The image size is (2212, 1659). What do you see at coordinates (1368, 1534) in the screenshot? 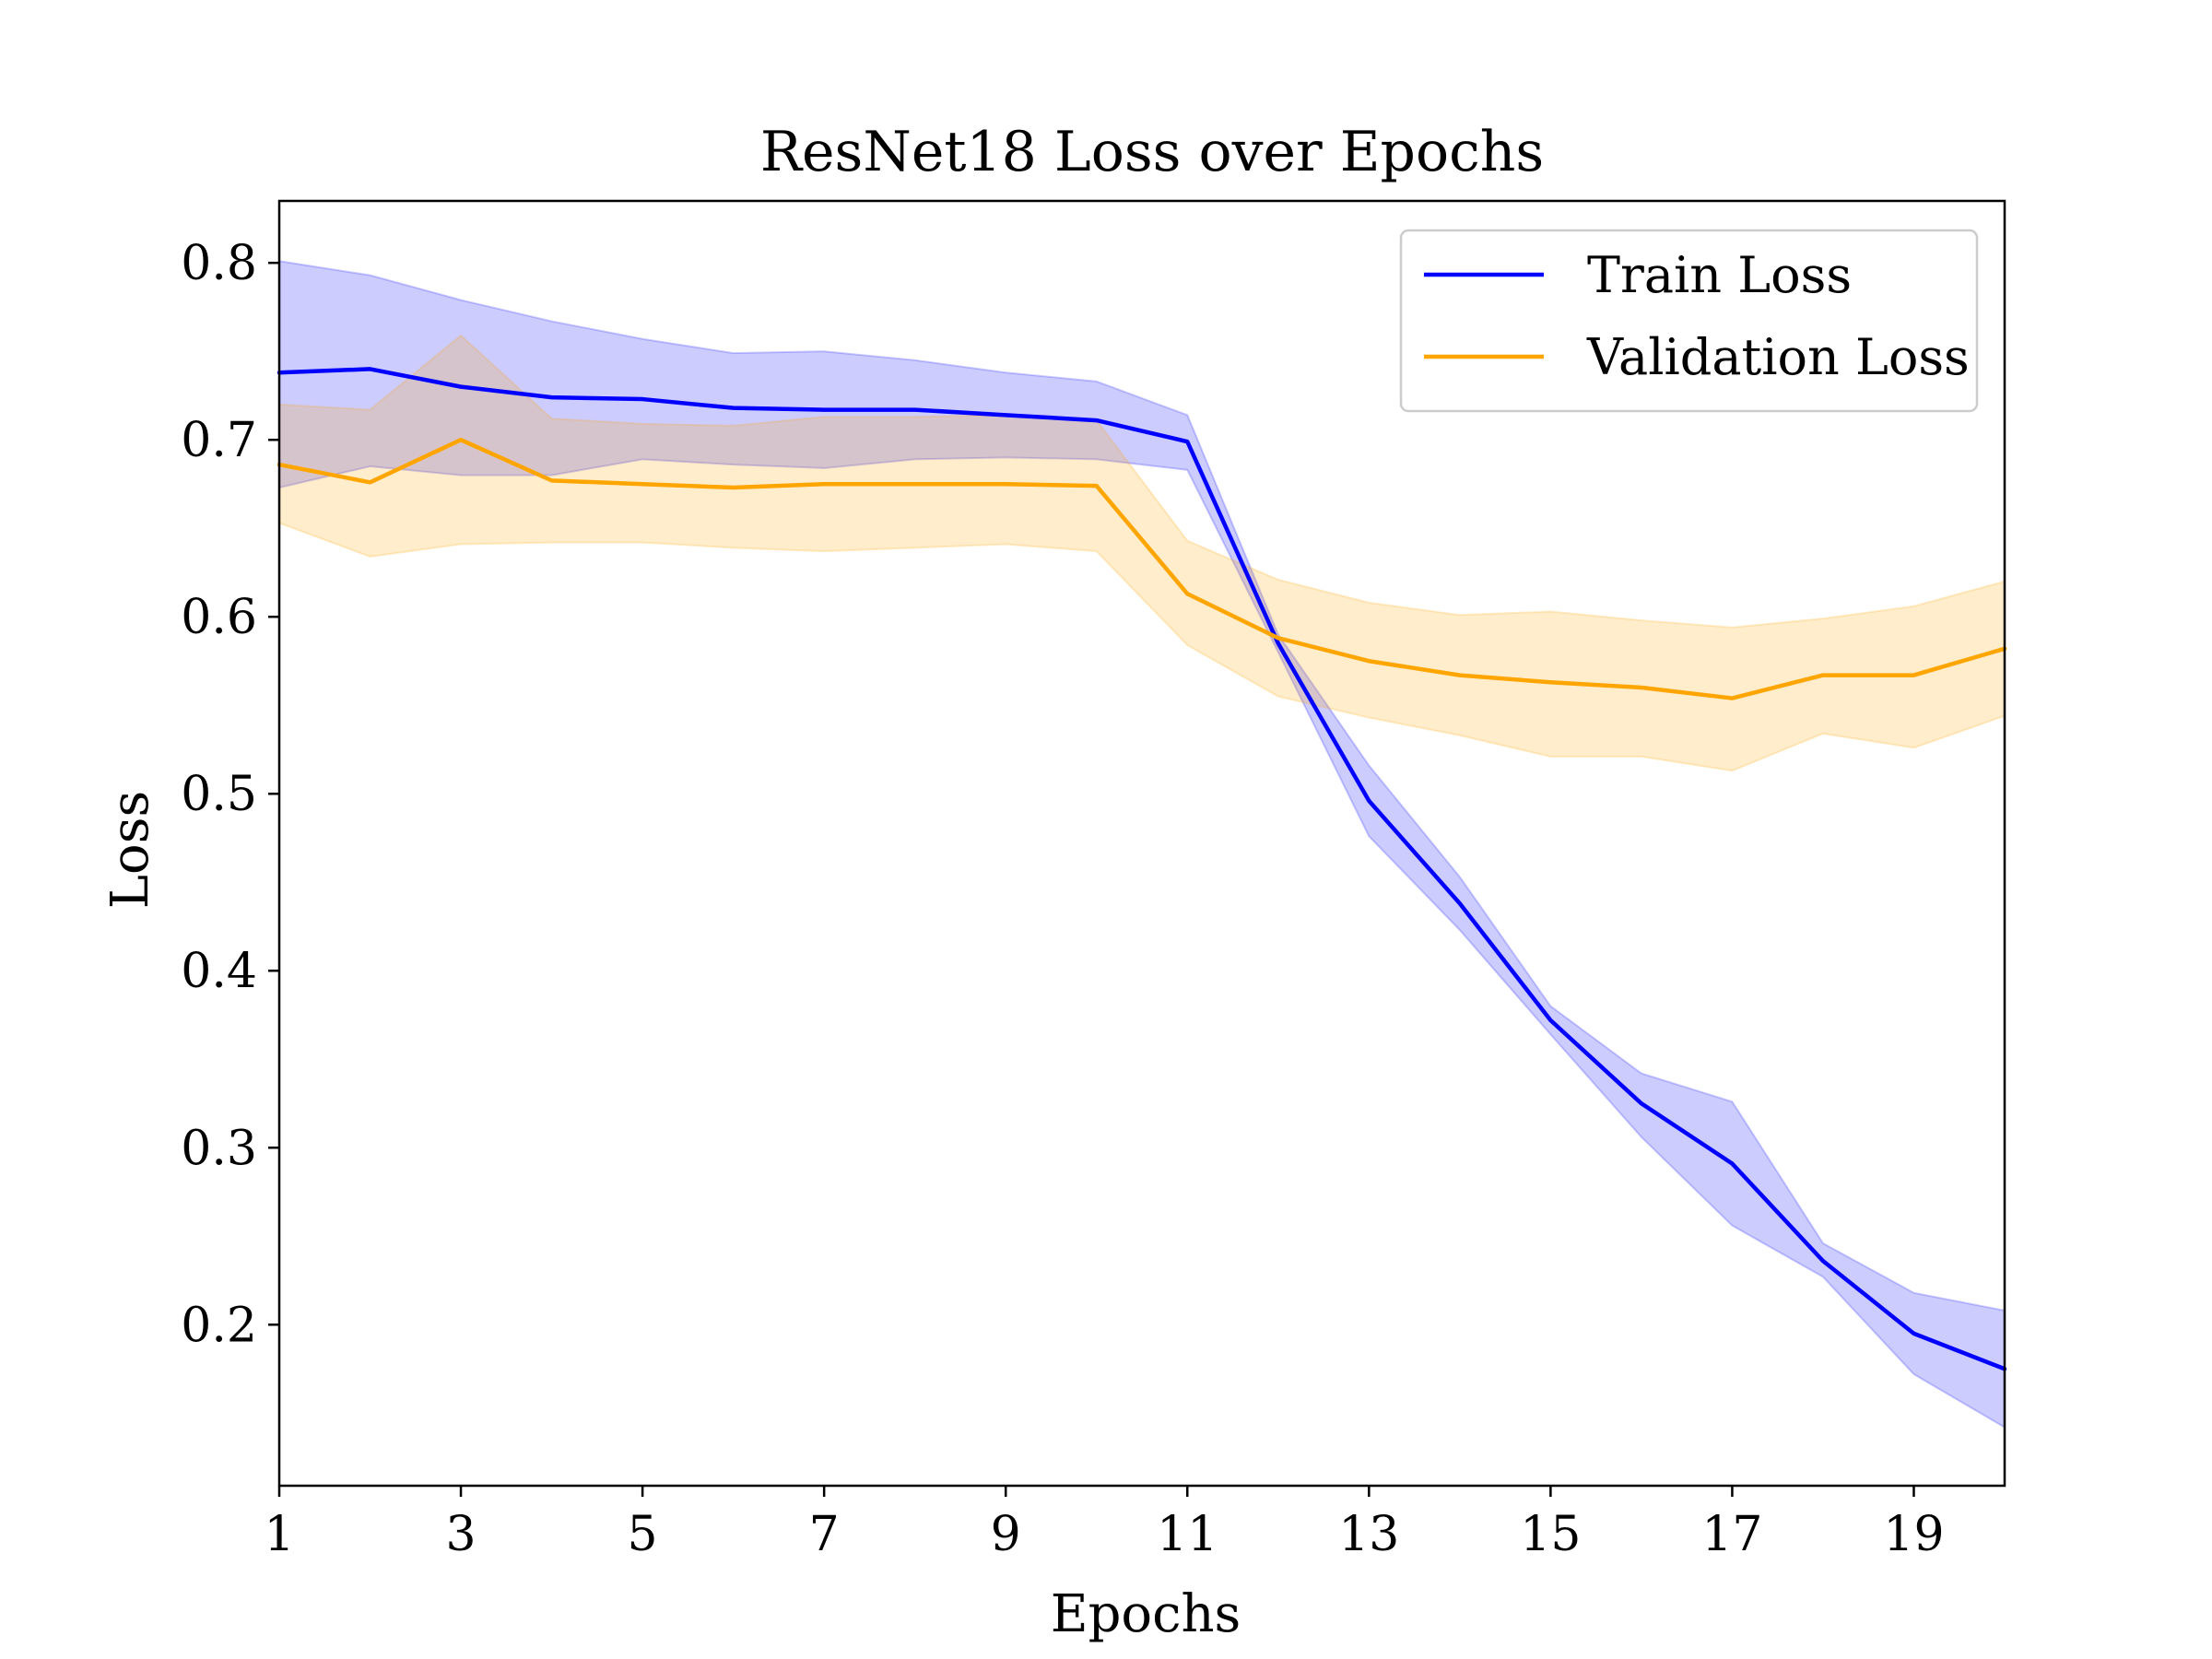
I see `x-tick-label: 13` at bounding box center [1368, 1534].